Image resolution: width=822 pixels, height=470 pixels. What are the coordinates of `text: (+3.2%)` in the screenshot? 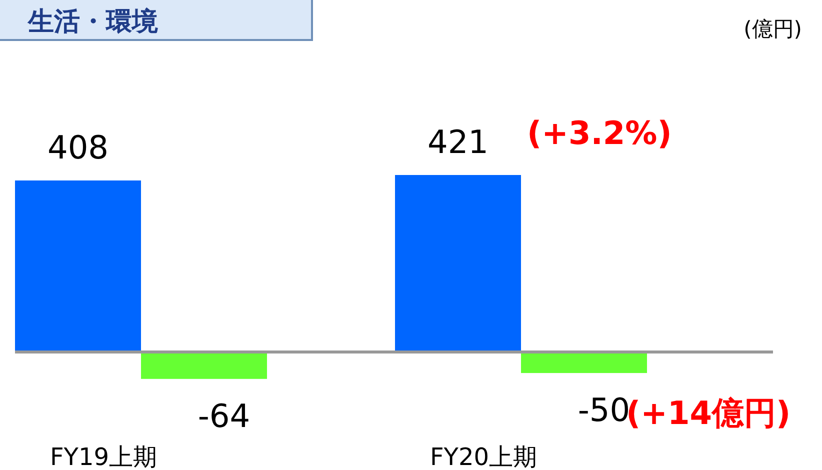 It's located at (599, 133).